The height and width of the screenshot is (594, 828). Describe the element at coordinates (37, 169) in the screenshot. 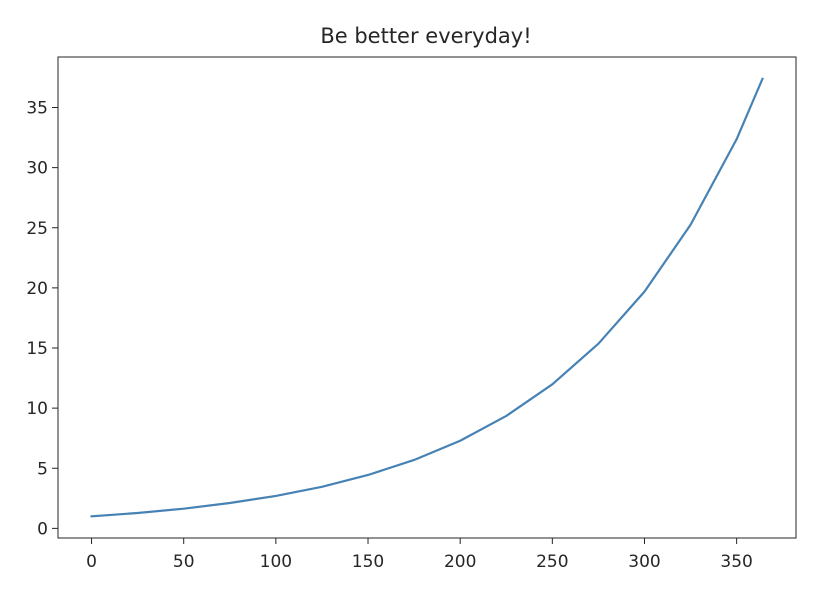

I see `y-tick-label: 30` at that location.